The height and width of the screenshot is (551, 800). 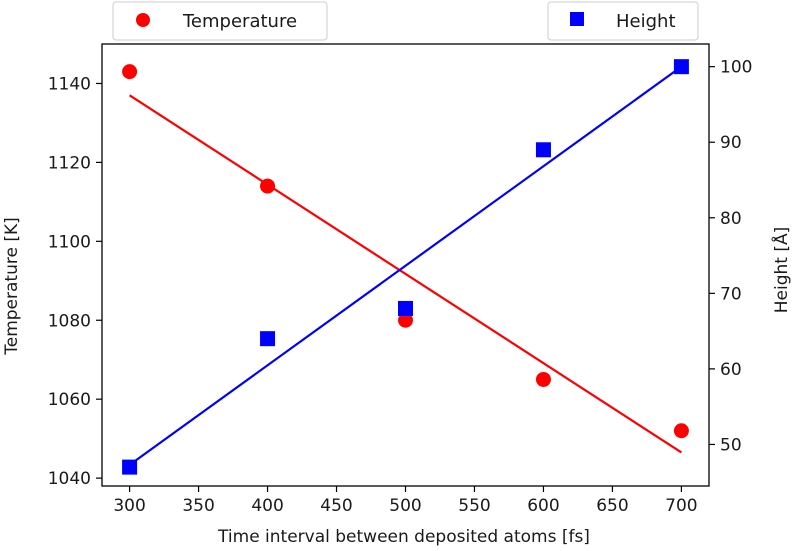 I want to click on y-right-tick-label: 100, so click(x=736, y=68).